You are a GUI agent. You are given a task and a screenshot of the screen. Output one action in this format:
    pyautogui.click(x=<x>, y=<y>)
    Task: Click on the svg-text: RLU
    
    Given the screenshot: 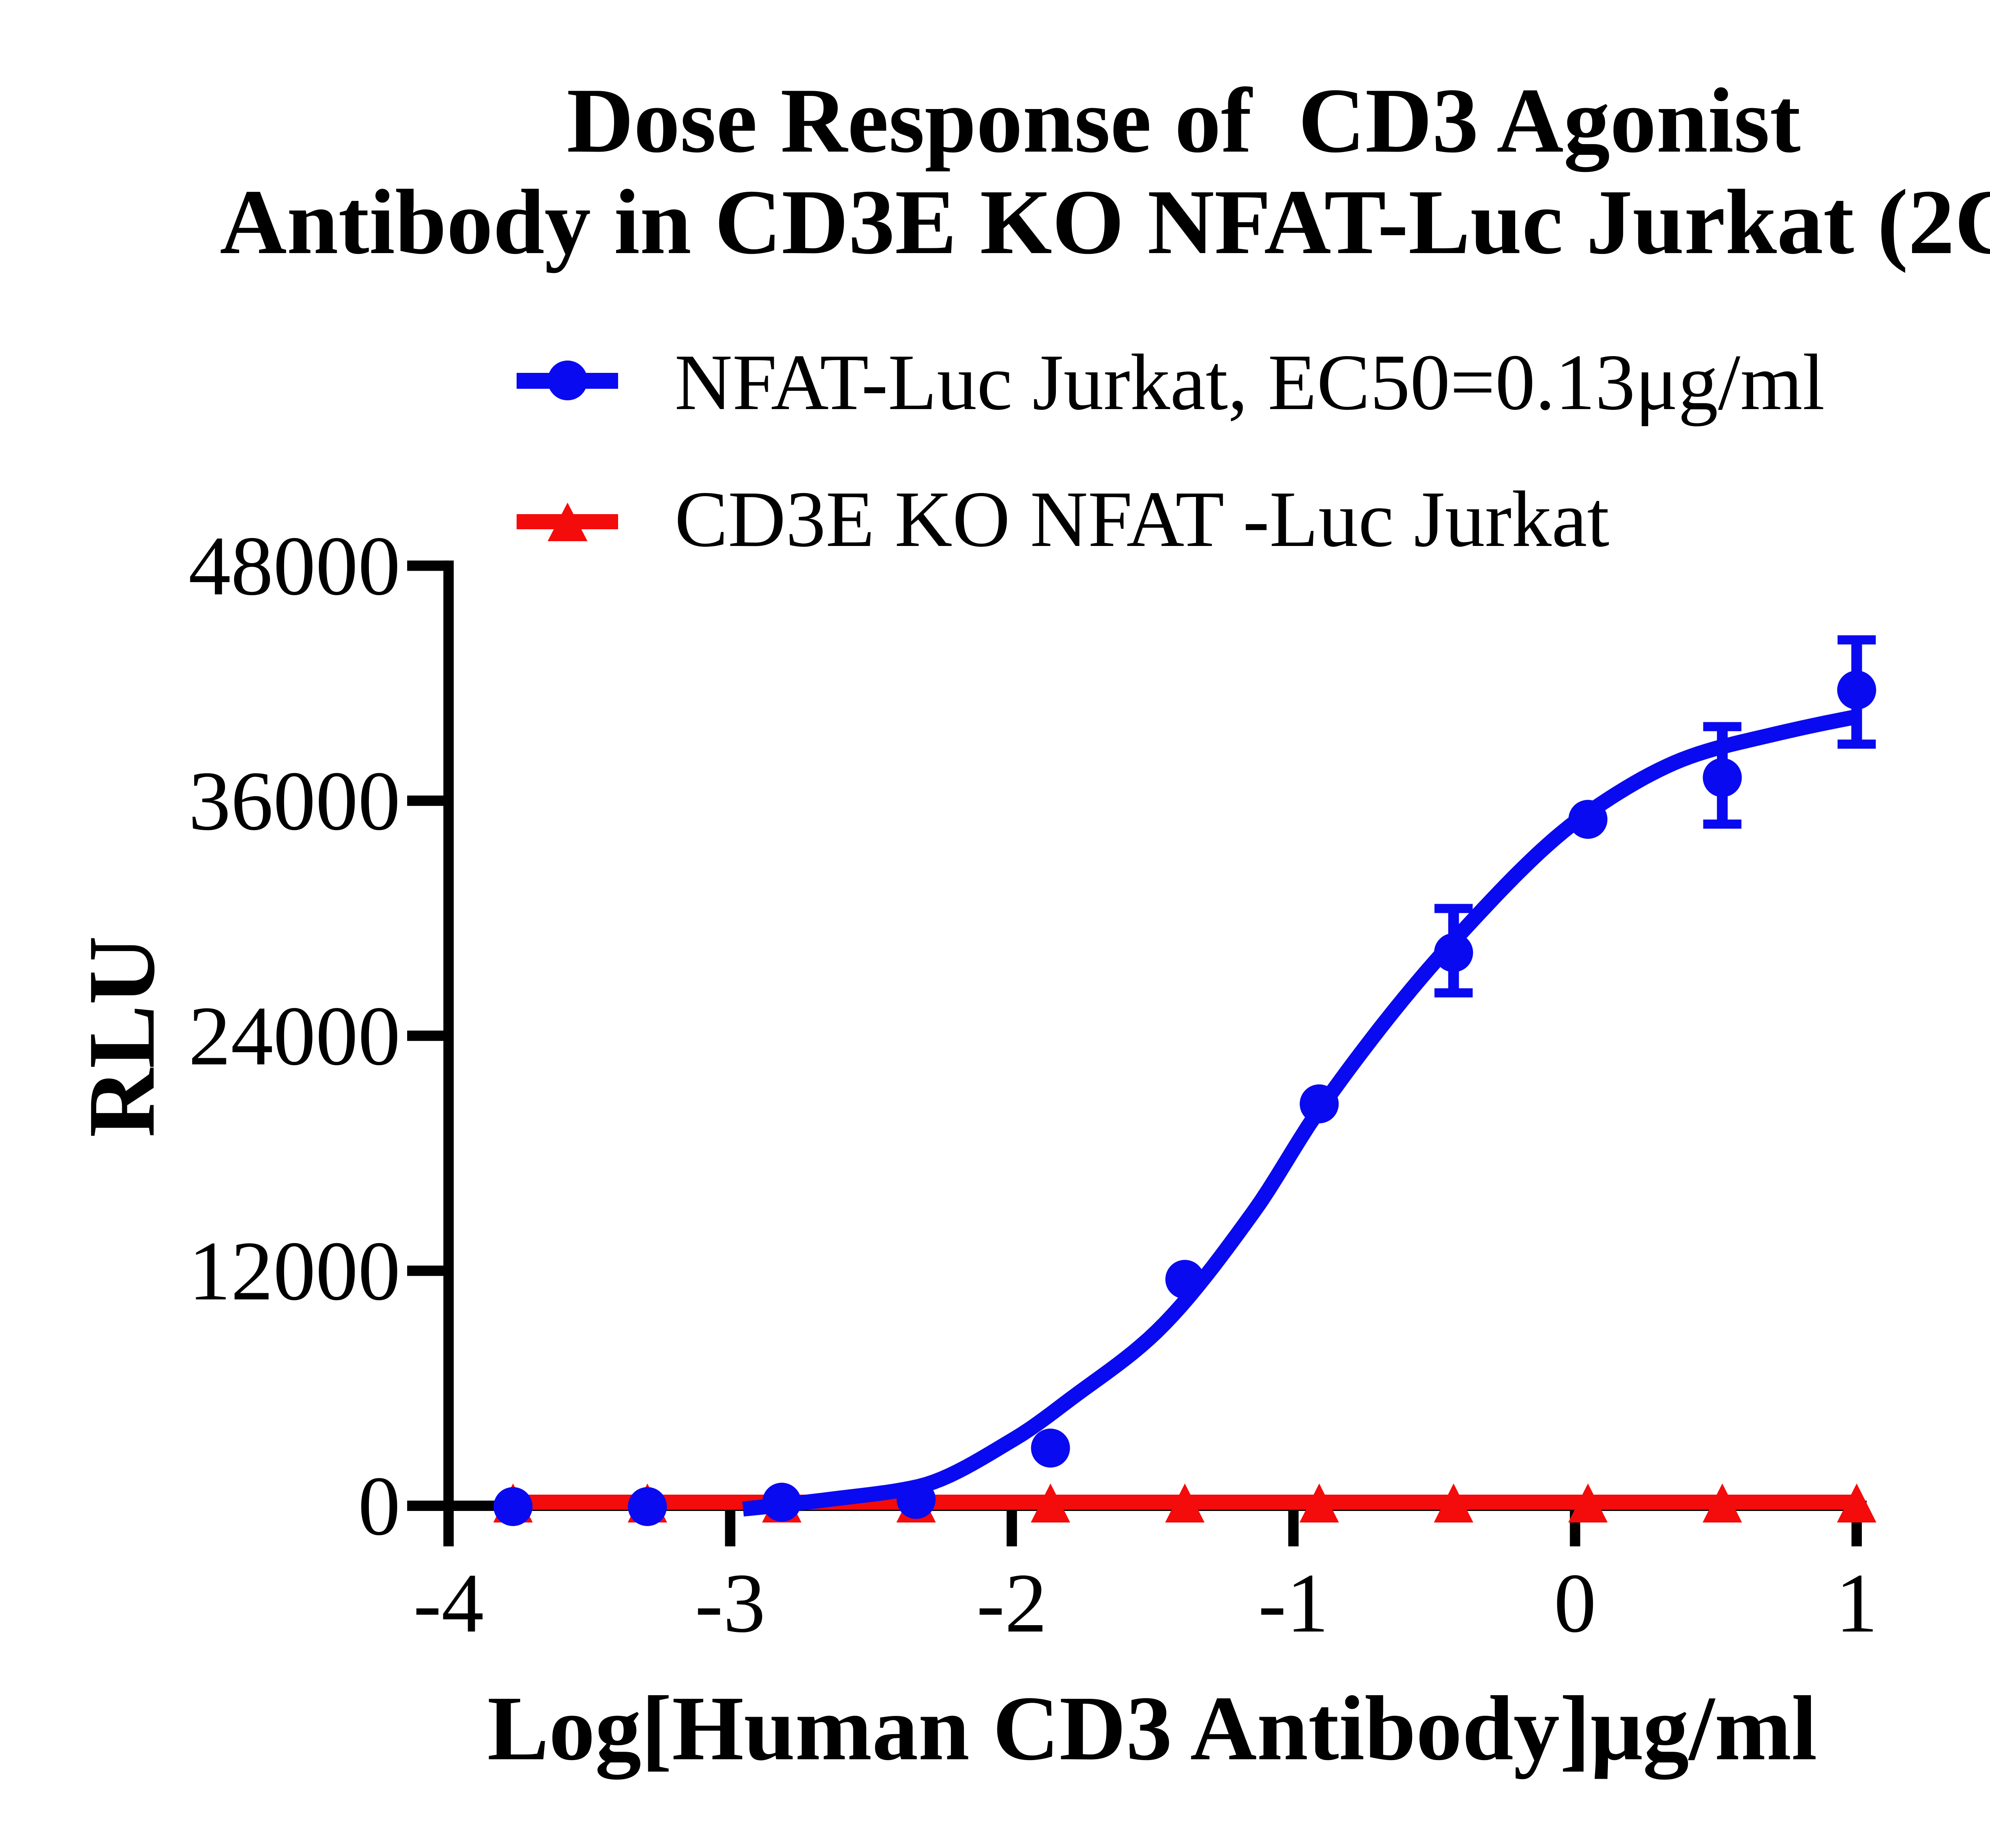 What is the action you would take?
    pyautogui.click(x=121, y=1037)
    